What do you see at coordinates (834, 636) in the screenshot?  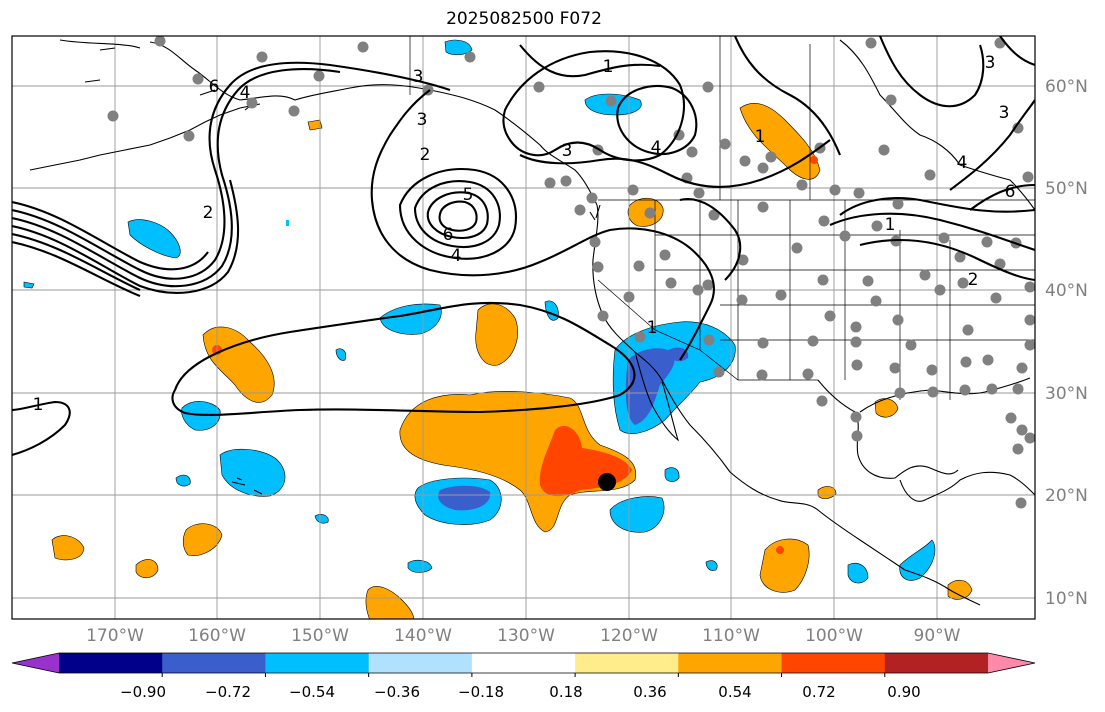 I see `lon-label-100w: 100°W` at bounding box center [834, 636].